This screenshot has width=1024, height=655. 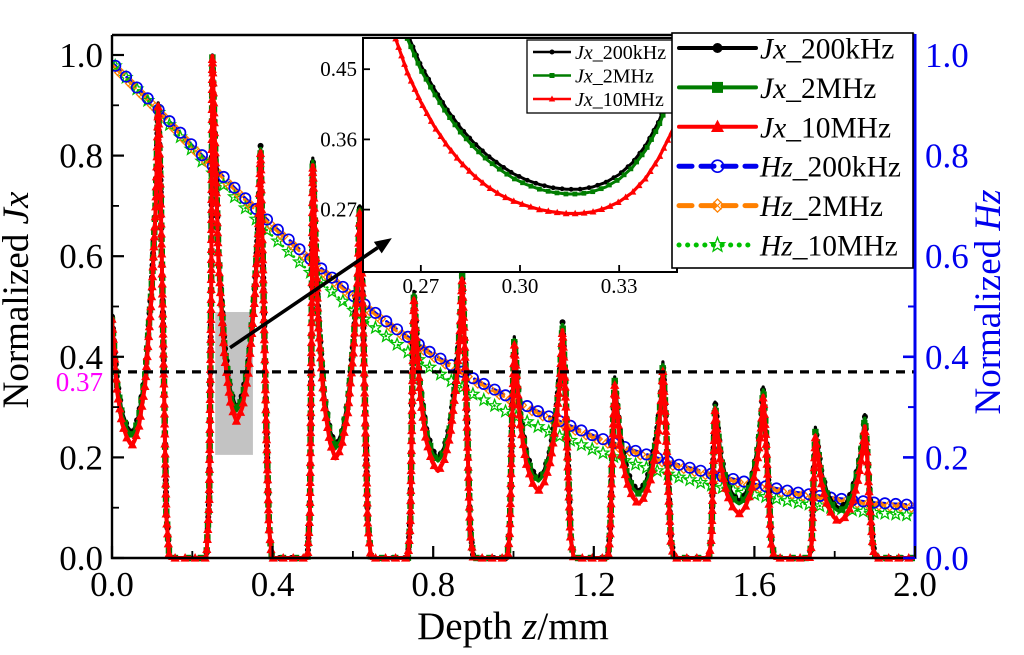 I want to click on zoom-arrow, so click(x=310, y=294).